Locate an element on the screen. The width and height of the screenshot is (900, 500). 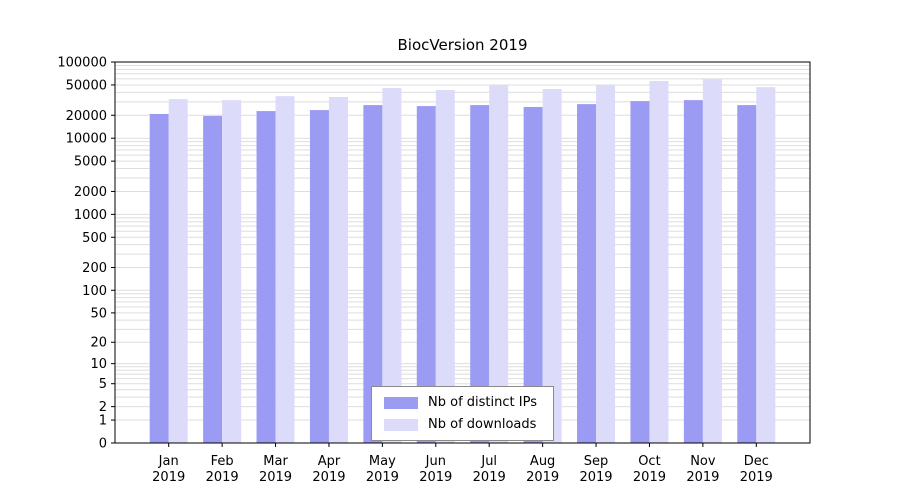
y-tick-label: 10 is located at coordinates (98, 364).